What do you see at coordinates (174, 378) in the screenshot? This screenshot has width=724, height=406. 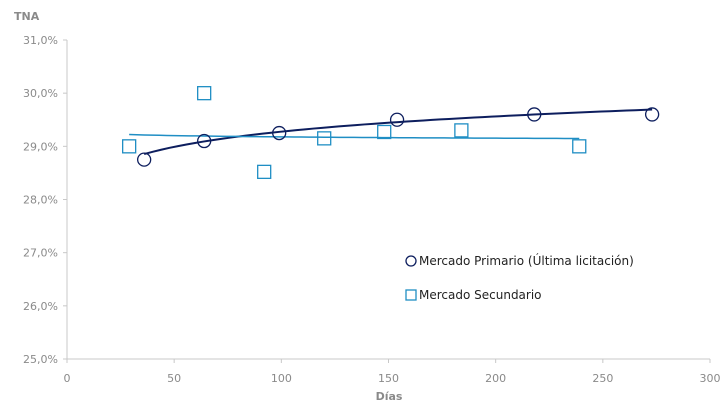 I see `x-tick-label: 50` at bounding box center [174, 378].